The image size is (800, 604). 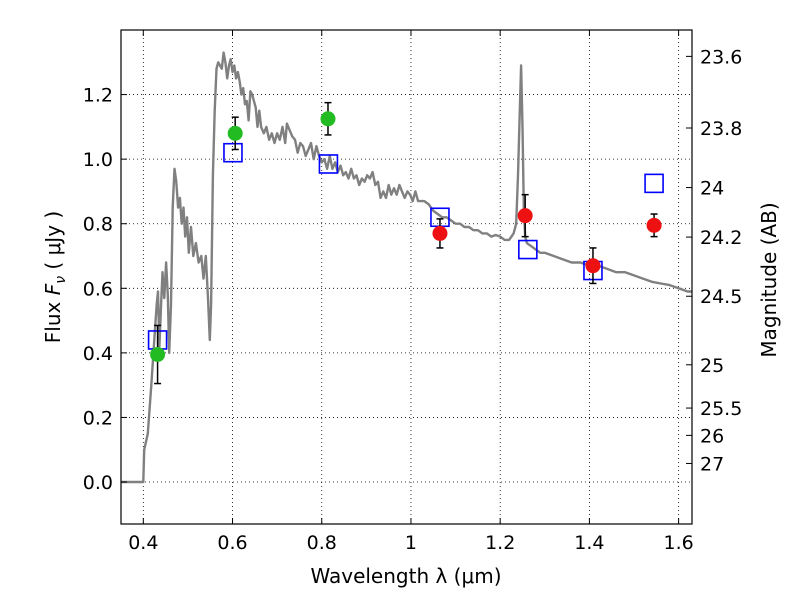 I want to click on y-axis-label-suffix: ( μJy ), so click(x=53, y=243).